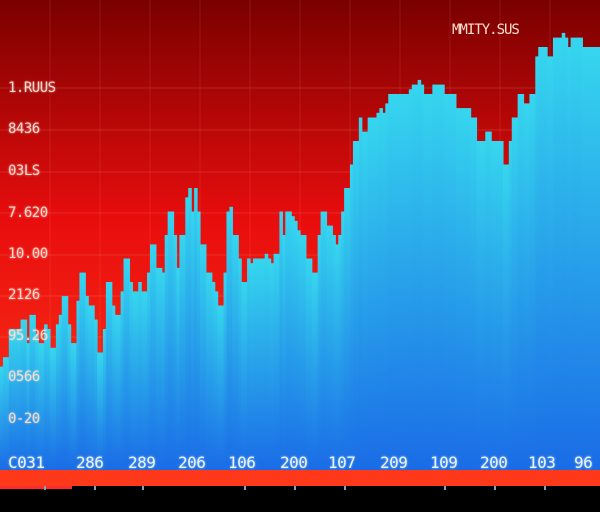 Image resolution: width=600 pixels, height=512 pixels. Describe the element at coordinates (28, 254) in the screenshot. I see `y-tick-label: 10.00` at that location.